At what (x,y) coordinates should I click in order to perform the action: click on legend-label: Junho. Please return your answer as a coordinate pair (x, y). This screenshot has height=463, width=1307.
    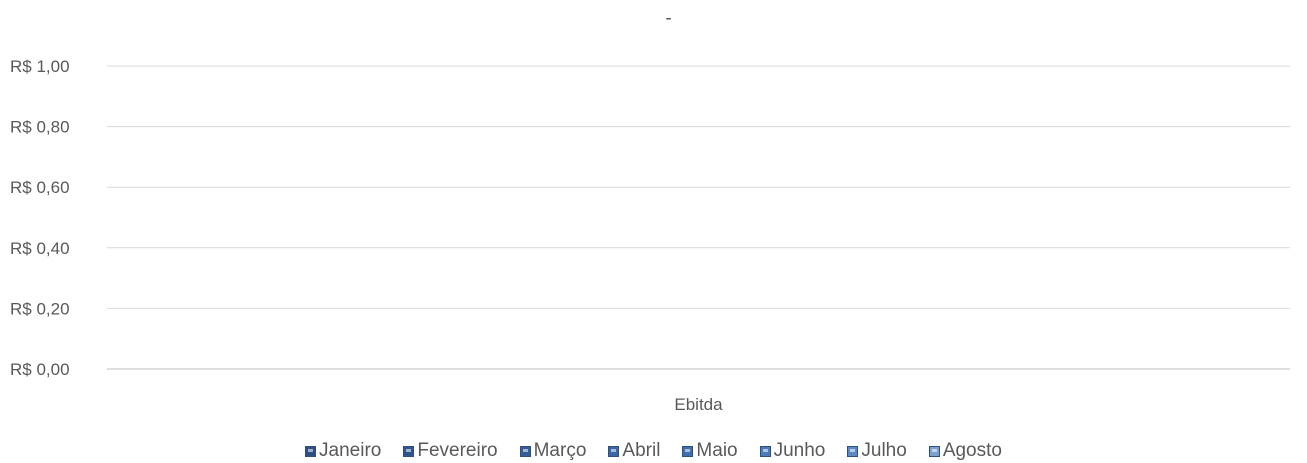
    Looking at the image, I should click on (799, 450).